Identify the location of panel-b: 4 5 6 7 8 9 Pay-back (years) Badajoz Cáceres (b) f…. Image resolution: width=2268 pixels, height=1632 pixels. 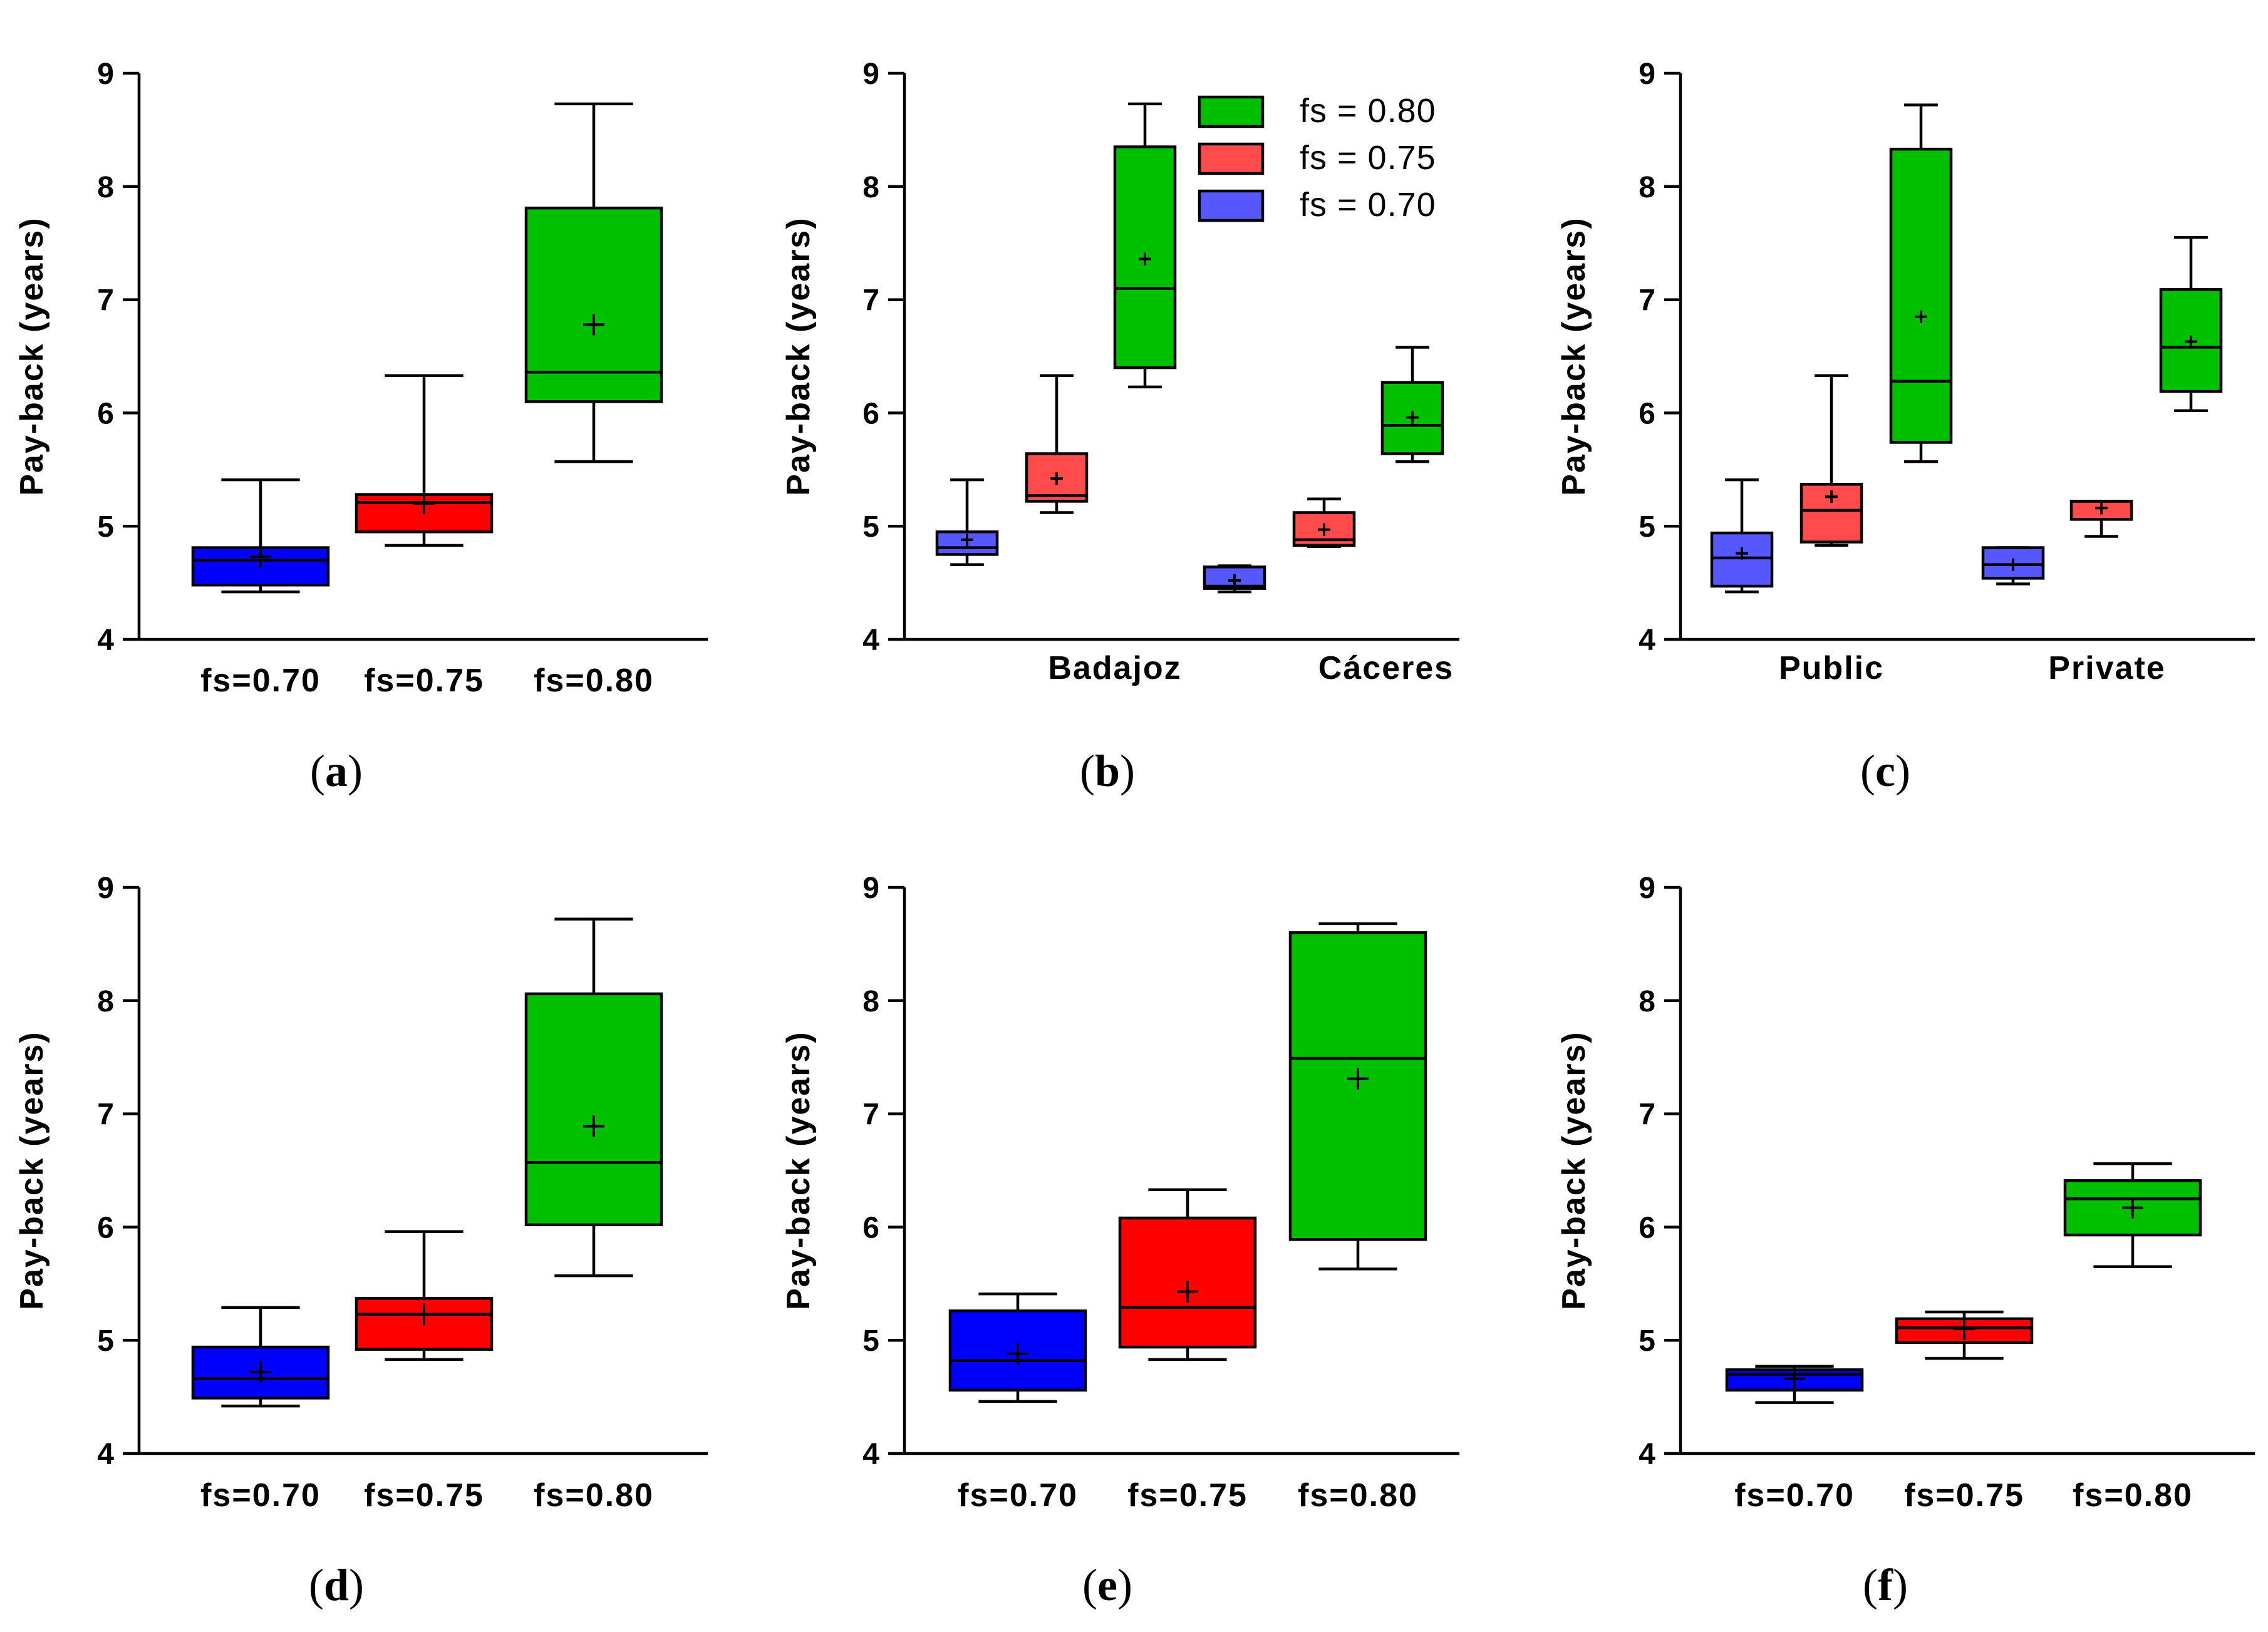
(1119, 427).